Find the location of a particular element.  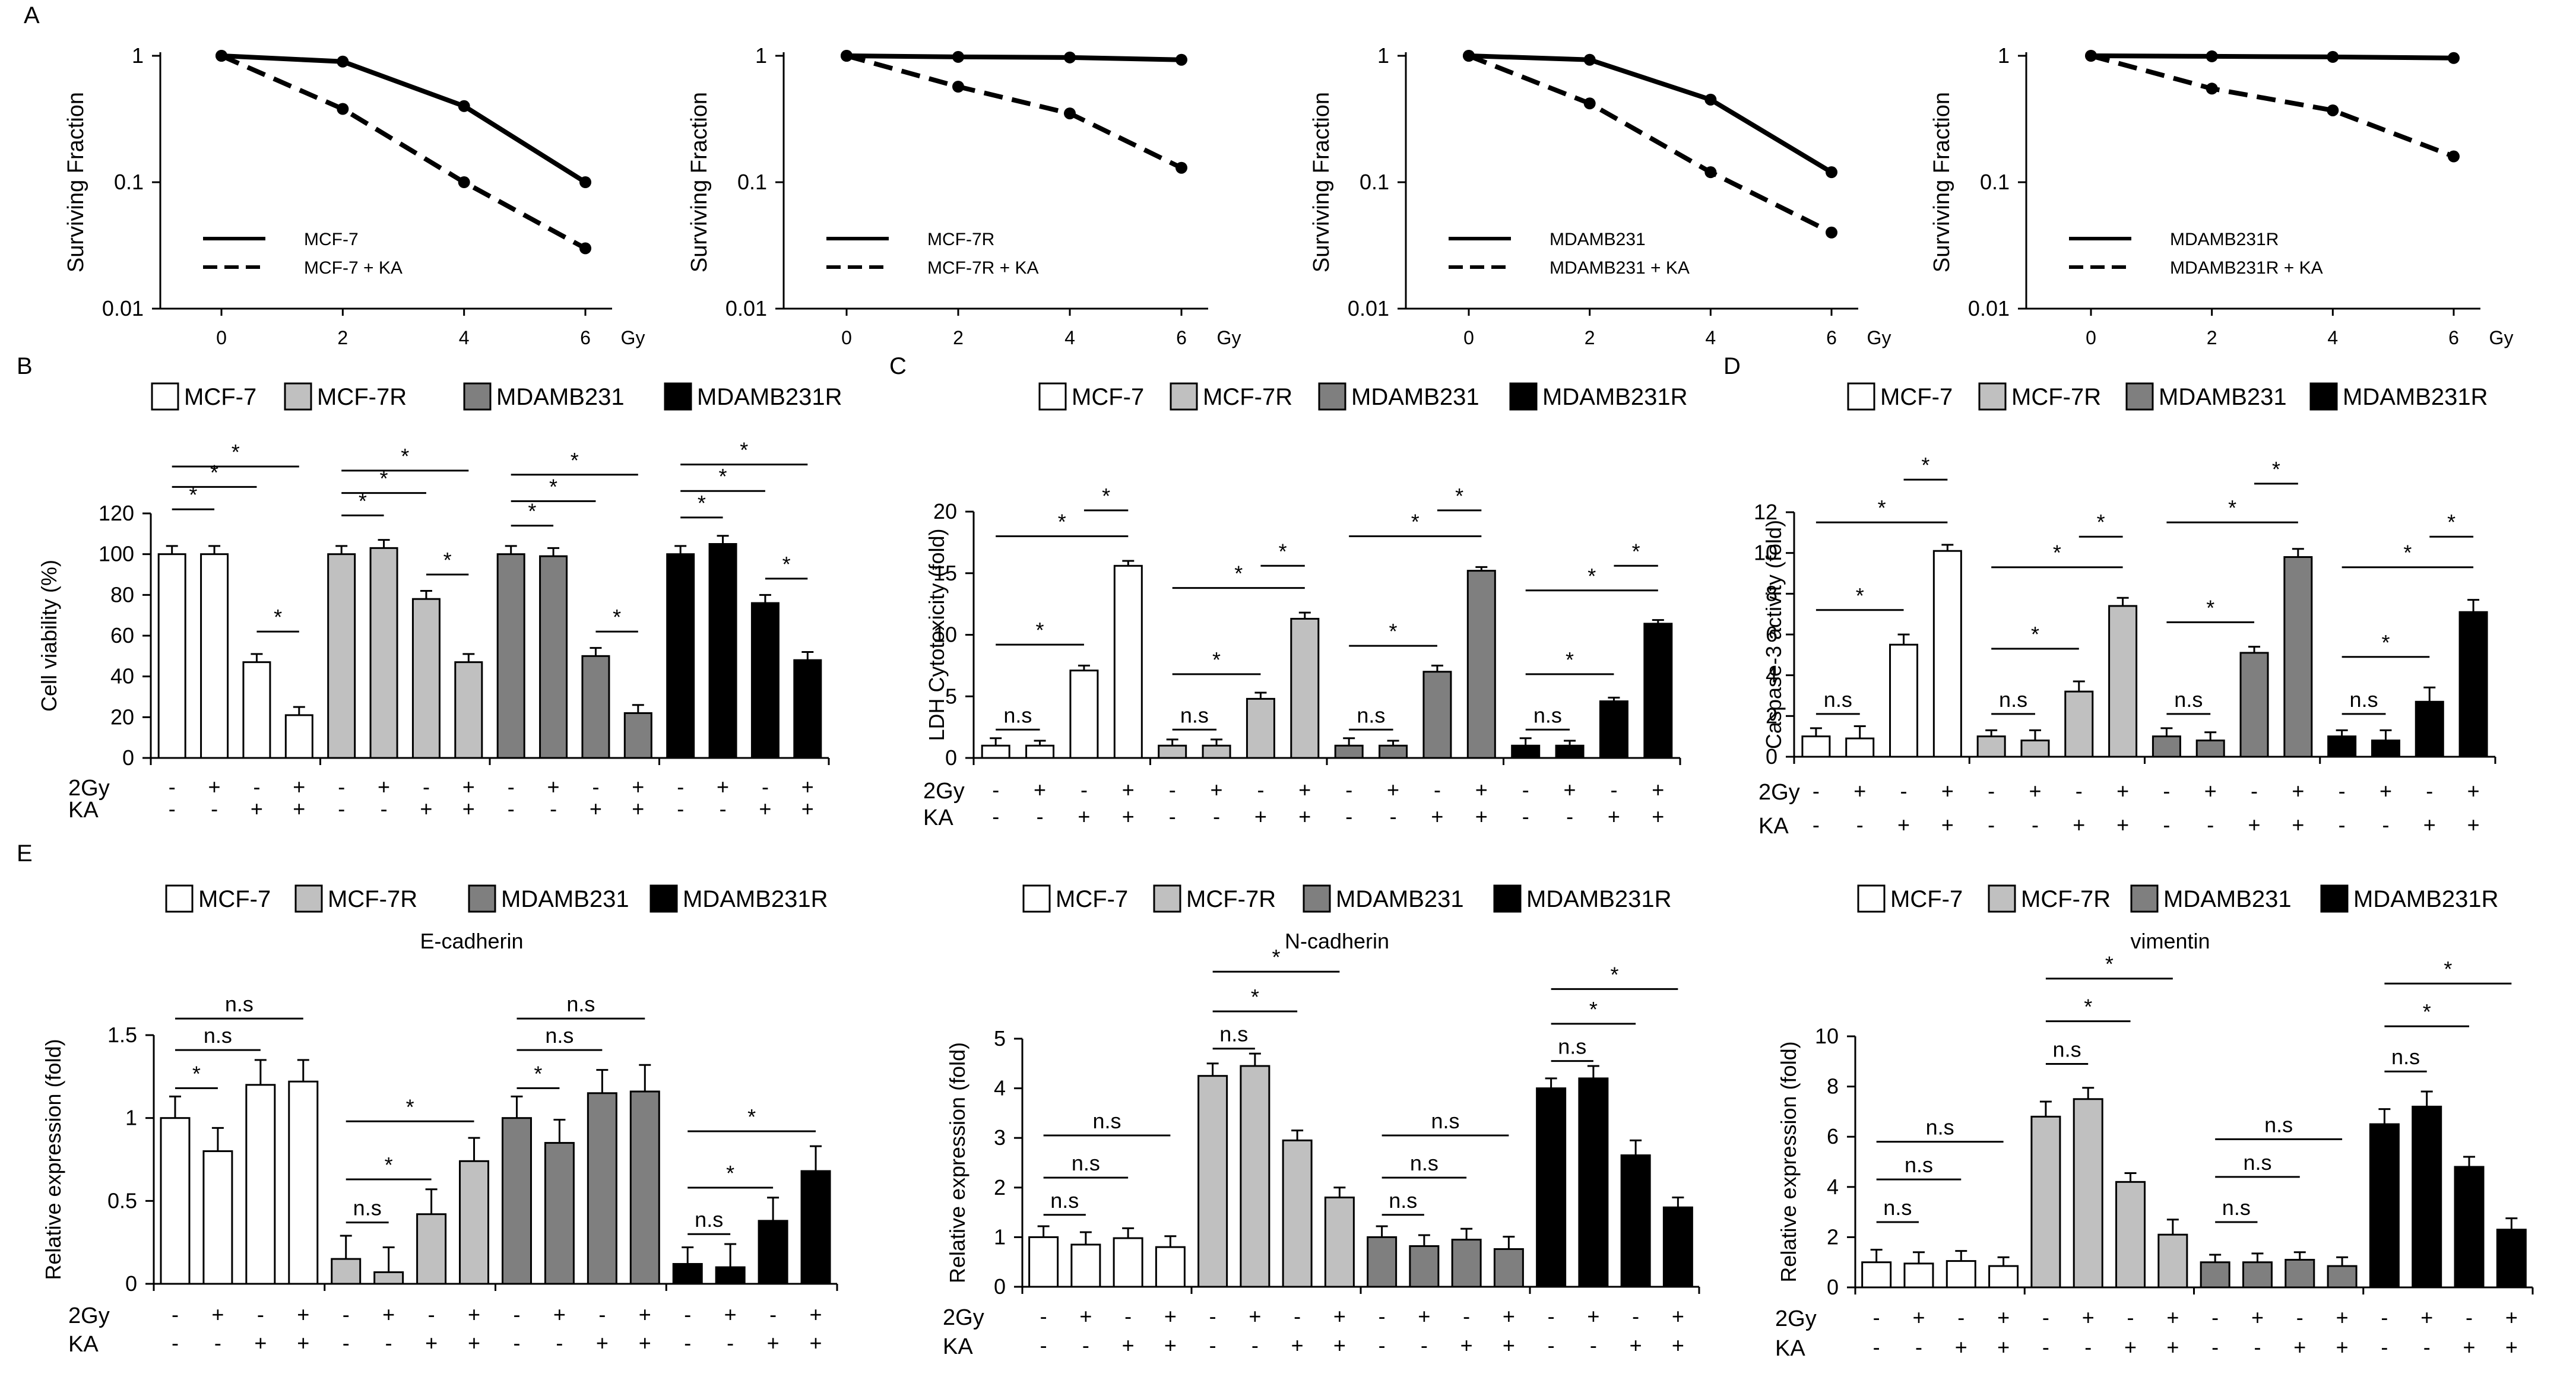

chart-e3-y-tick-label: 8 is located at coordinates (1833, 1086).